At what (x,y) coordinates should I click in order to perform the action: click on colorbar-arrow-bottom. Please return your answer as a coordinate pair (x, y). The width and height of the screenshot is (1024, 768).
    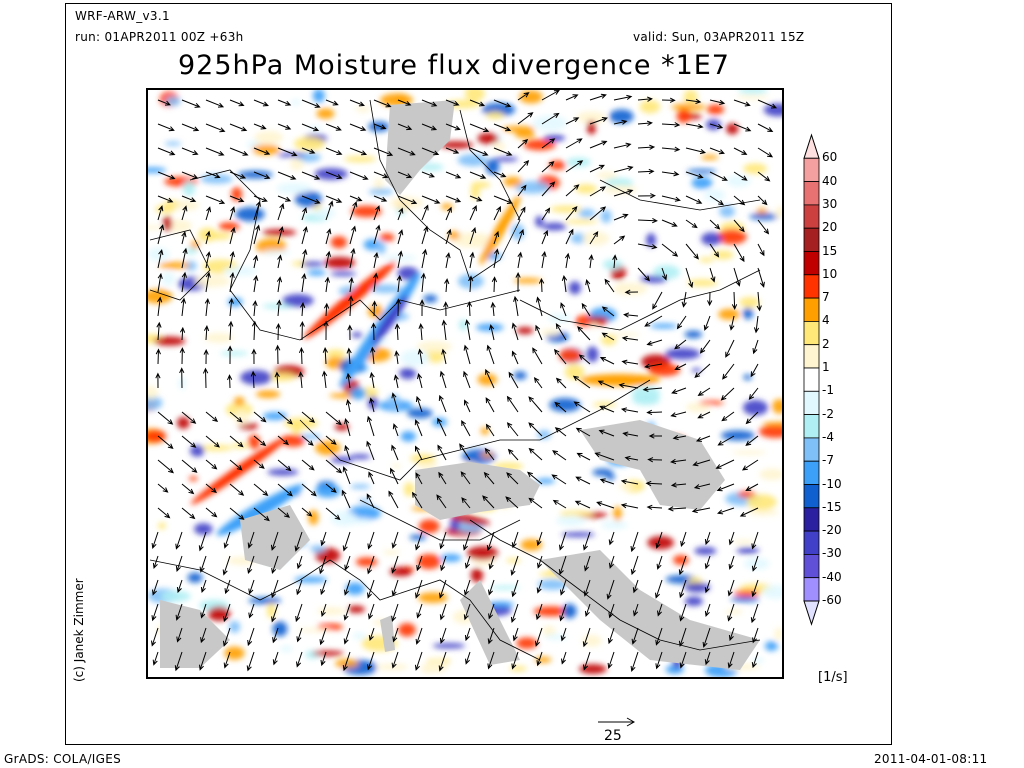
    Looking at the image, I should click on (811, 613).